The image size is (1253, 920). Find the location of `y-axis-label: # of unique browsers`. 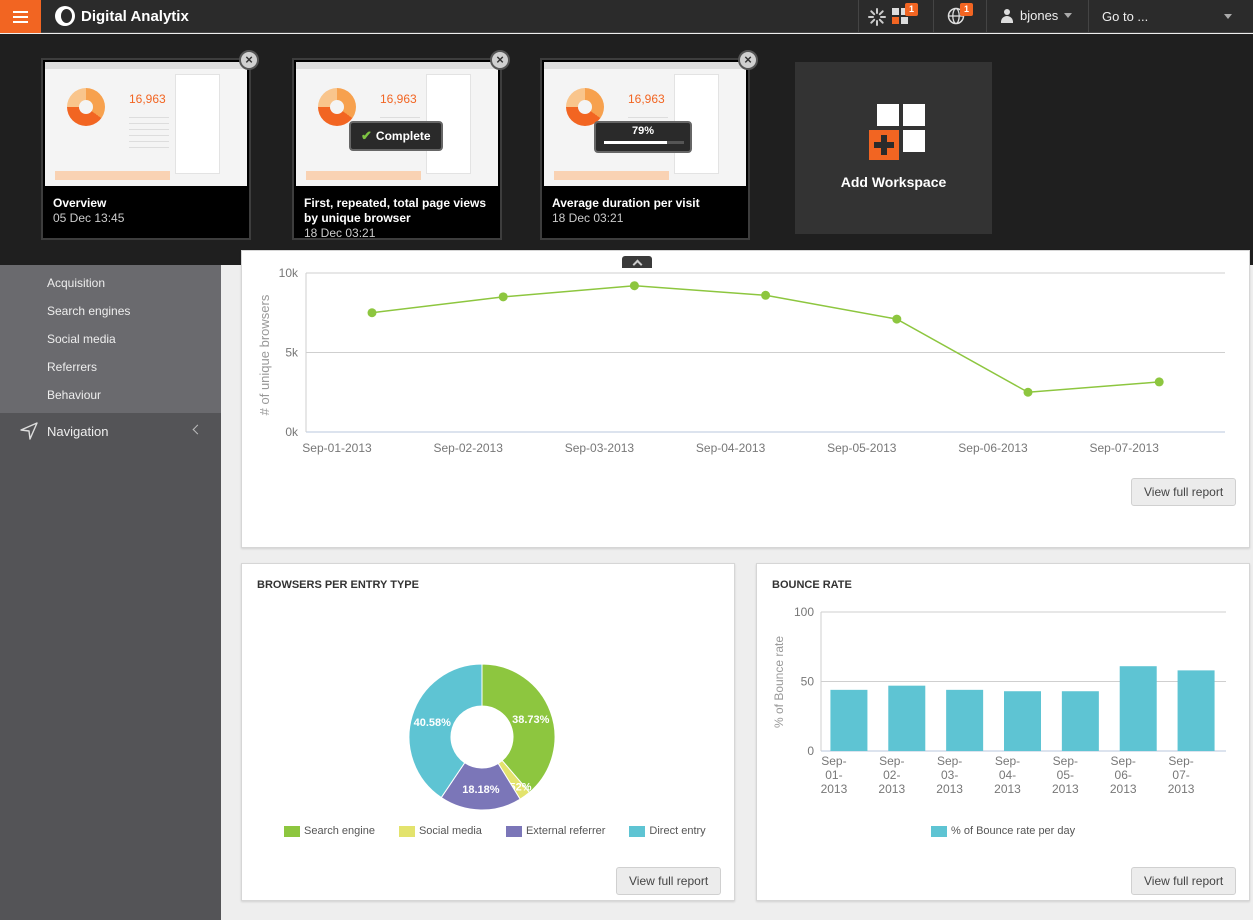

y-axis-label: # of unique browsers is located at coordinates (264, 354).